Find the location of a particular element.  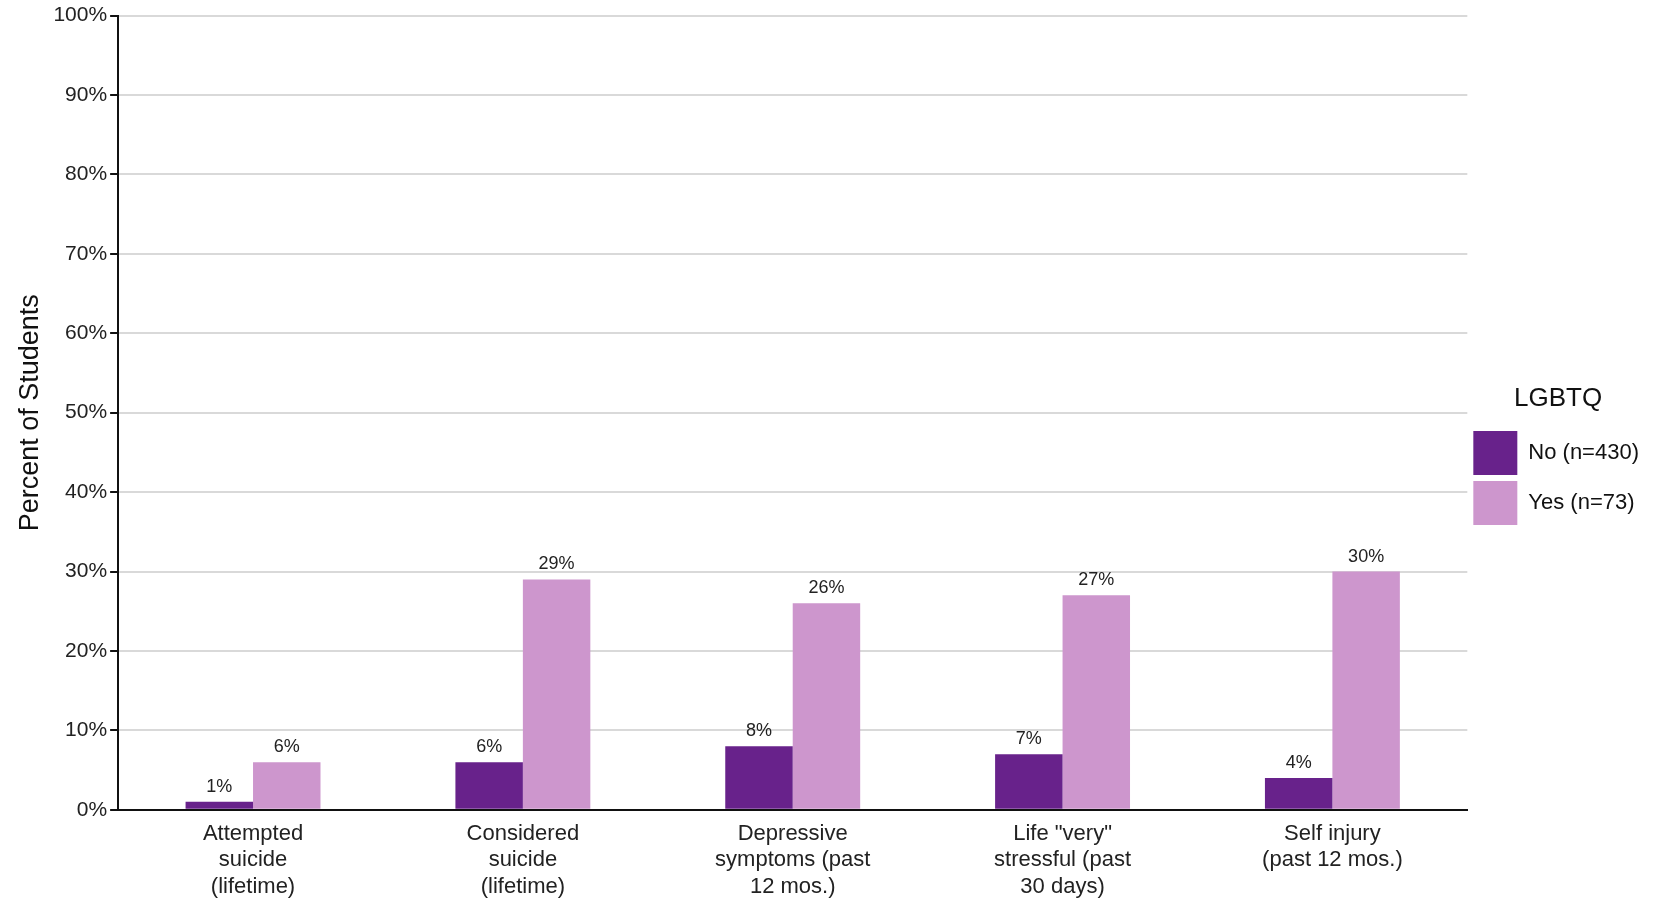

legend-title: LGBTQ is located at coordinates (1558, 397).